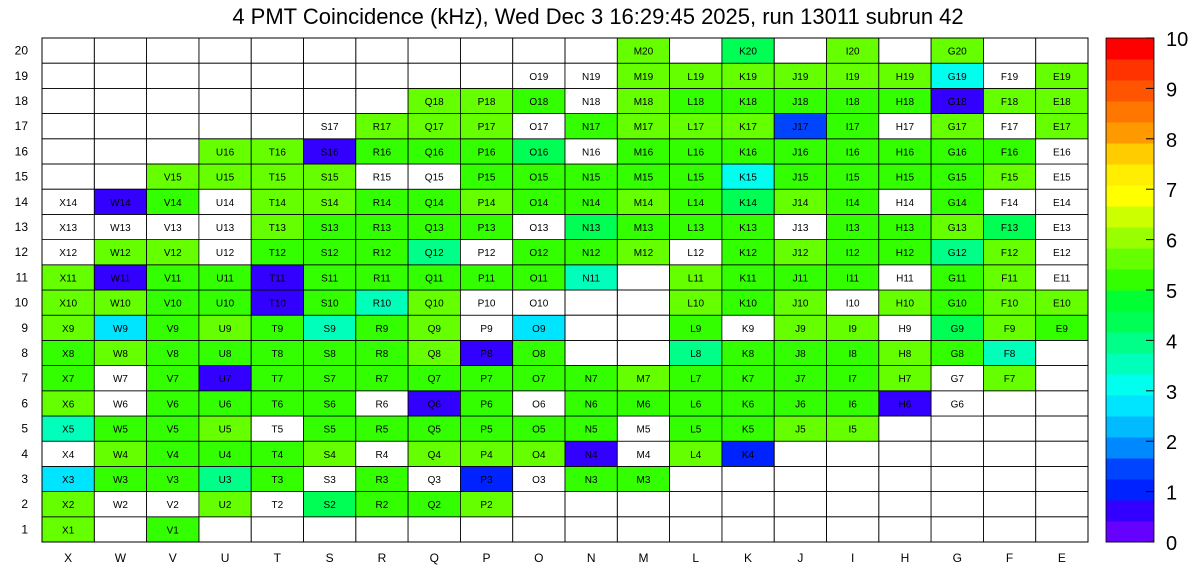  I want to click on cell-label-R11: R11, so click(382, 278).